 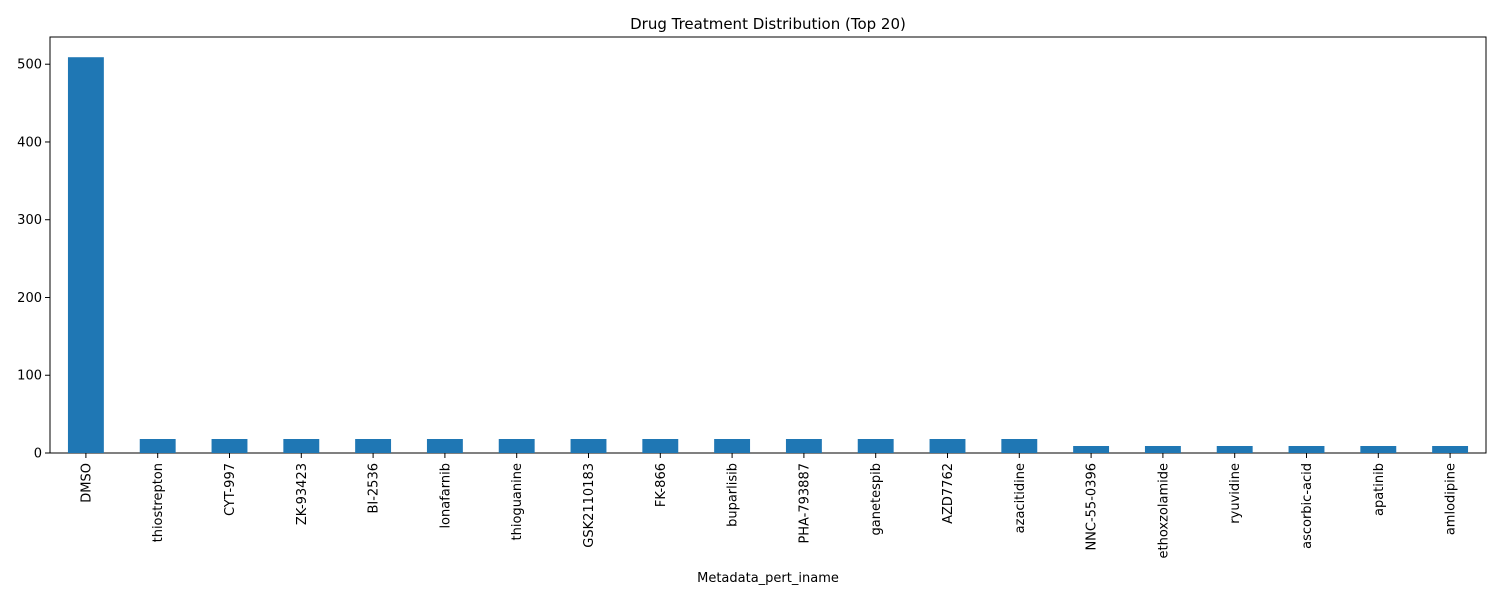 What do you see at coordinates (445, 496) in the screenshot?
I see `x-tick-label: lonafarnib` at bounding box center [445, 496].